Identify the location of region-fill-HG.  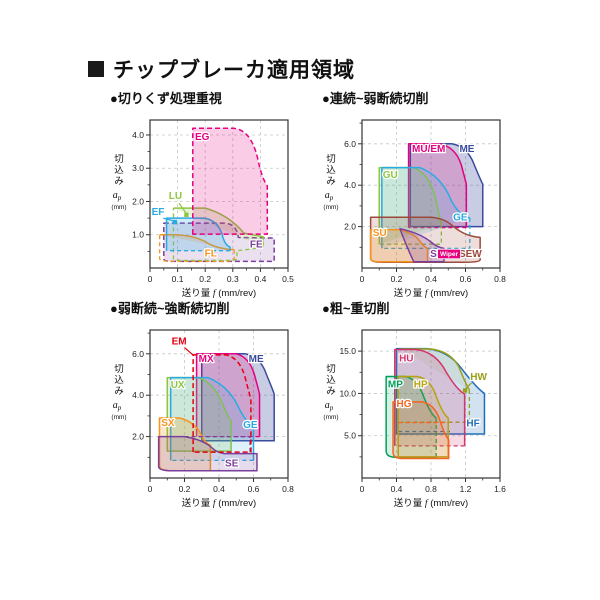
(421, 430).